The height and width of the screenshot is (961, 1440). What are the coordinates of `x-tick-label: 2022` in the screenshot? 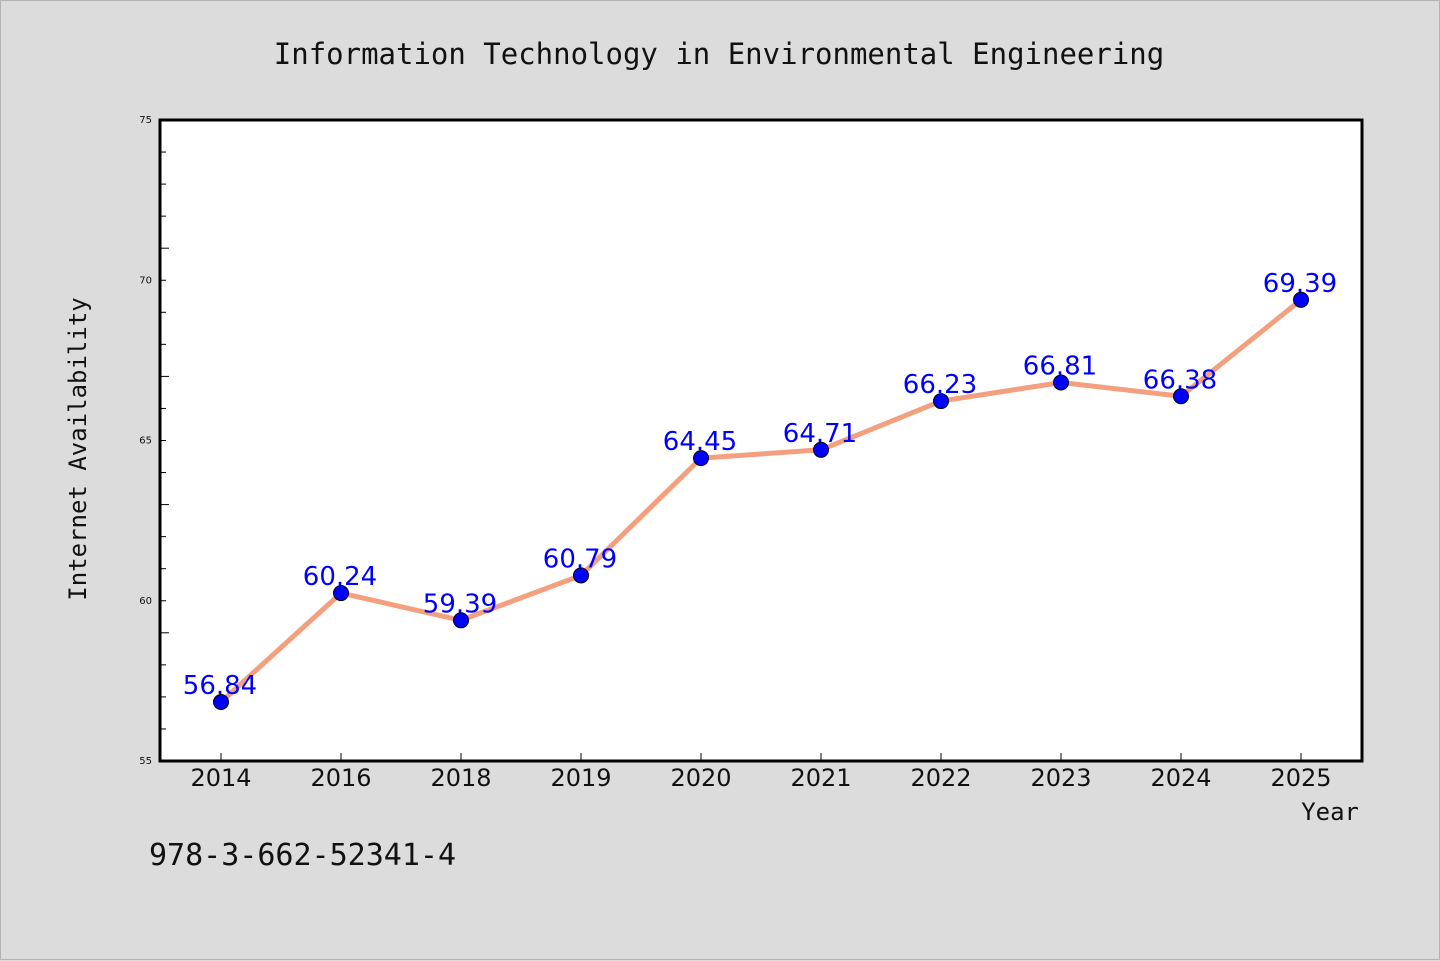 It's located at (940, 778).